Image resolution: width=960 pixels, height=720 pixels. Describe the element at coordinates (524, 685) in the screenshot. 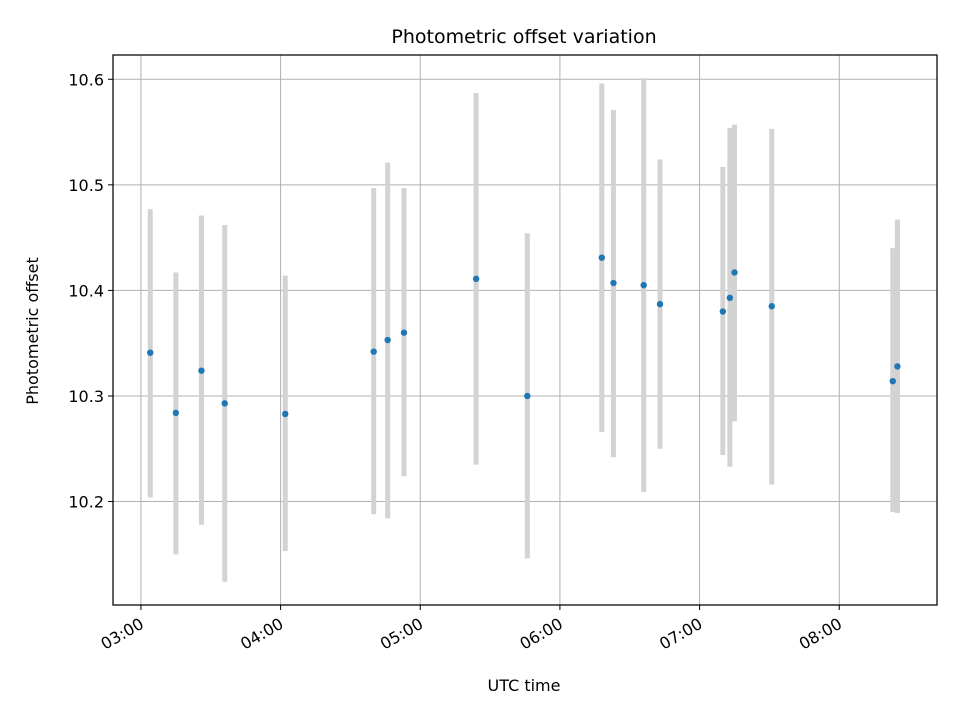

I see `x-axis-label: UTC time` at that location.